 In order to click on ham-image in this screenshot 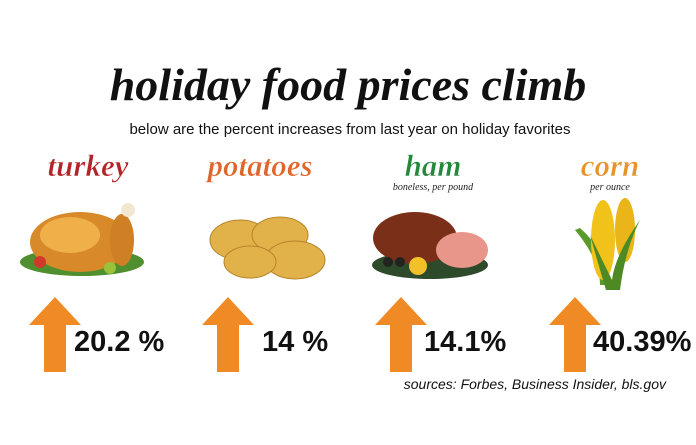, I will do `click(430, 245)`.